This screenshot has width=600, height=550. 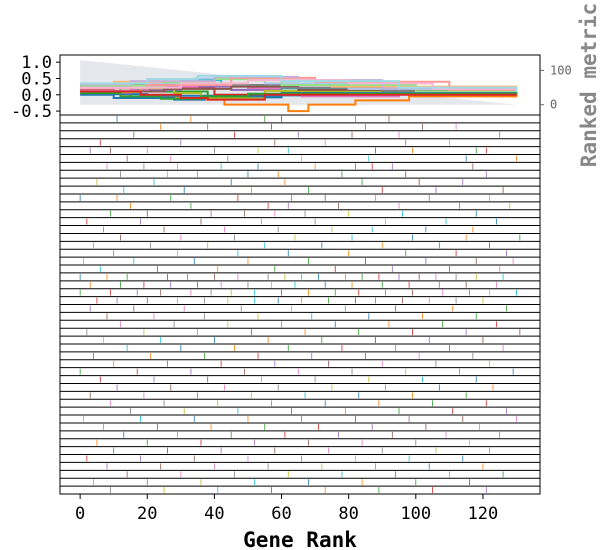 What do you see at coordinates (300, 539) in the screenshot?
I see `x-axis-label: Gene Rank` at bounding box center [300, 539].